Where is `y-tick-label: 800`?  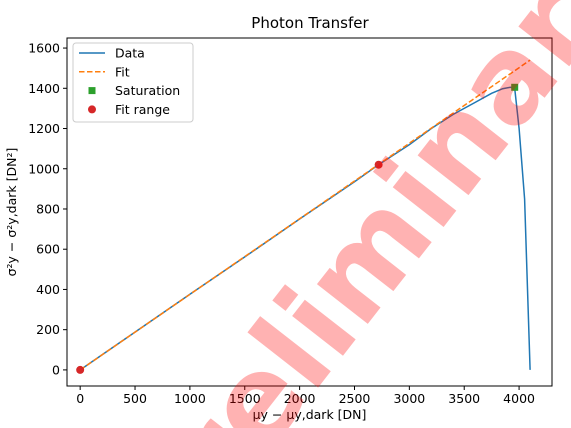
y-tick-label: 800 is located at coordinates (48, 208).